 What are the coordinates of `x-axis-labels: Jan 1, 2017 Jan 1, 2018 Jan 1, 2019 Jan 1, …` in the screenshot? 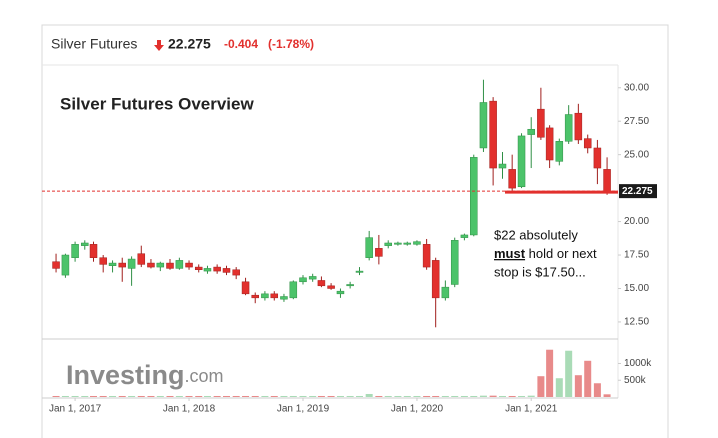 It's located at (303, 406).